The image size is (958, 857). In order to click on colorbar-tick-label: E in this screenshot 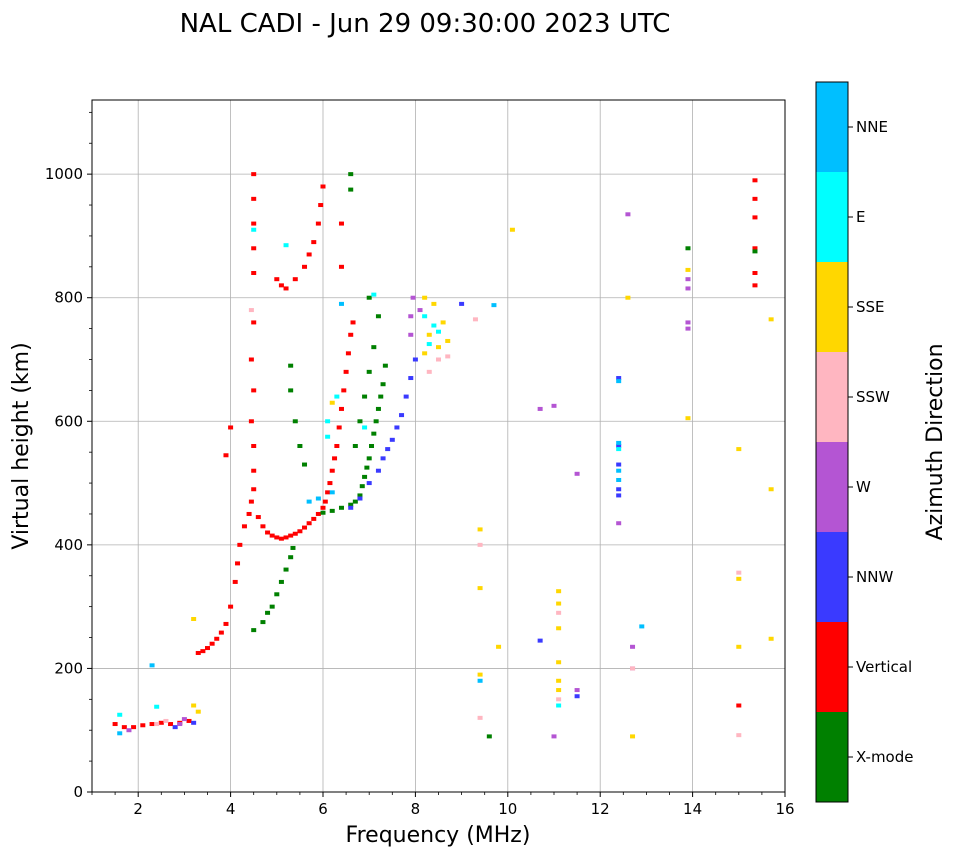, I will do `click(860, 217)`.